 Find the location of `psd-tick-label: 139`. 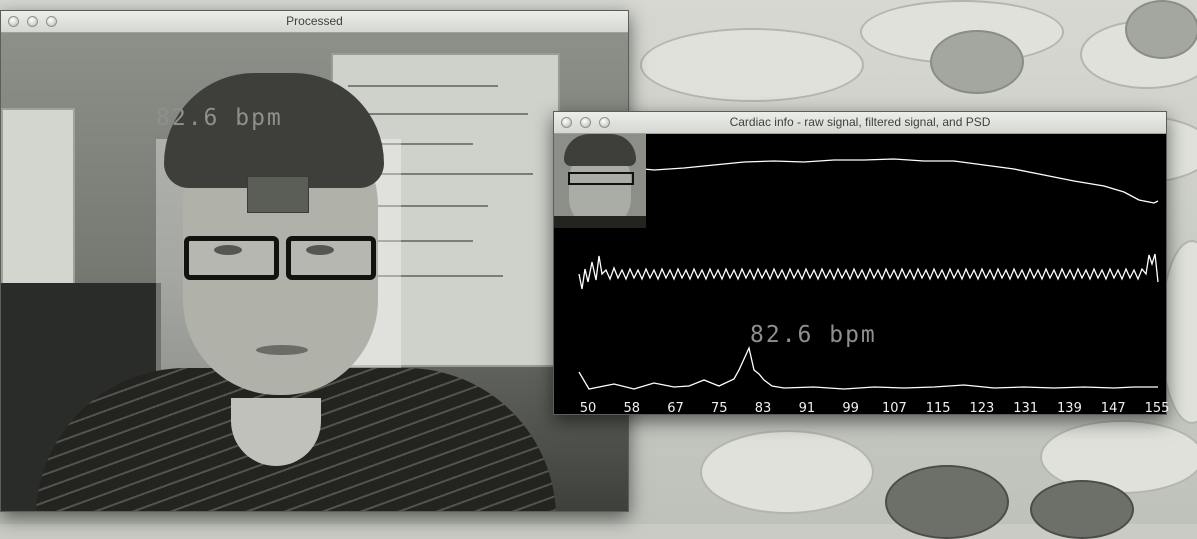

psd-tick-label: 139 is located at coordinates (1069, 408).